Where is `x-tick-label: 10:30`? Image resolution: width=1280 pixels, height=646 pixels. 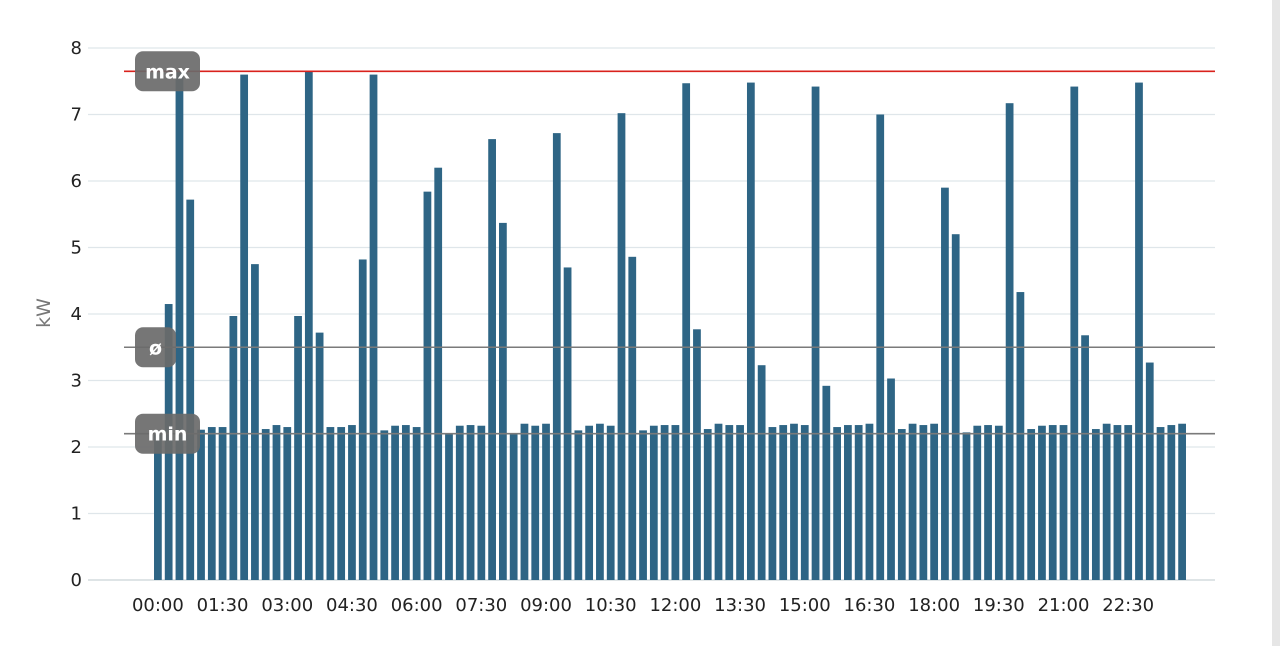
x-tick-label: 10:30 is located at coordinates (611, 605).